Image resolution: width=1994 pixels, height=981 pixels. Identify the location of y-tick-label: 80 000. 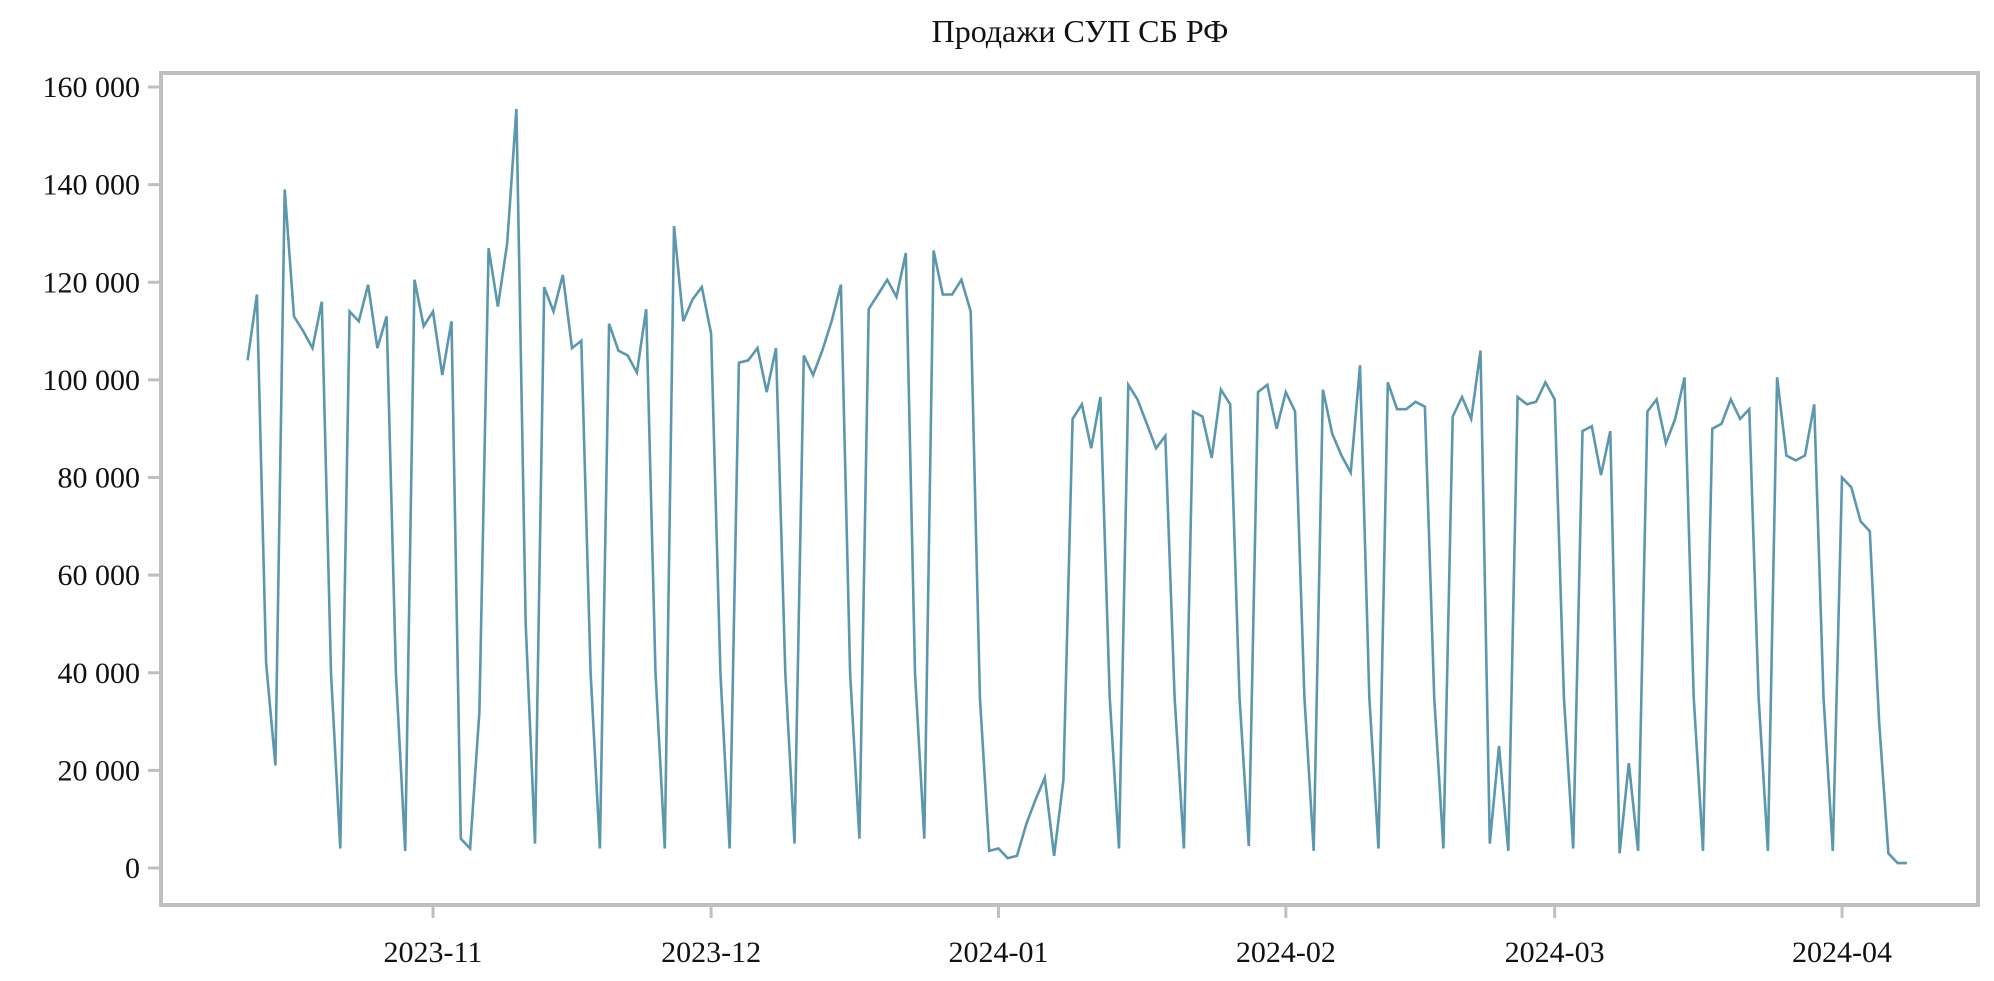
(99, 478).